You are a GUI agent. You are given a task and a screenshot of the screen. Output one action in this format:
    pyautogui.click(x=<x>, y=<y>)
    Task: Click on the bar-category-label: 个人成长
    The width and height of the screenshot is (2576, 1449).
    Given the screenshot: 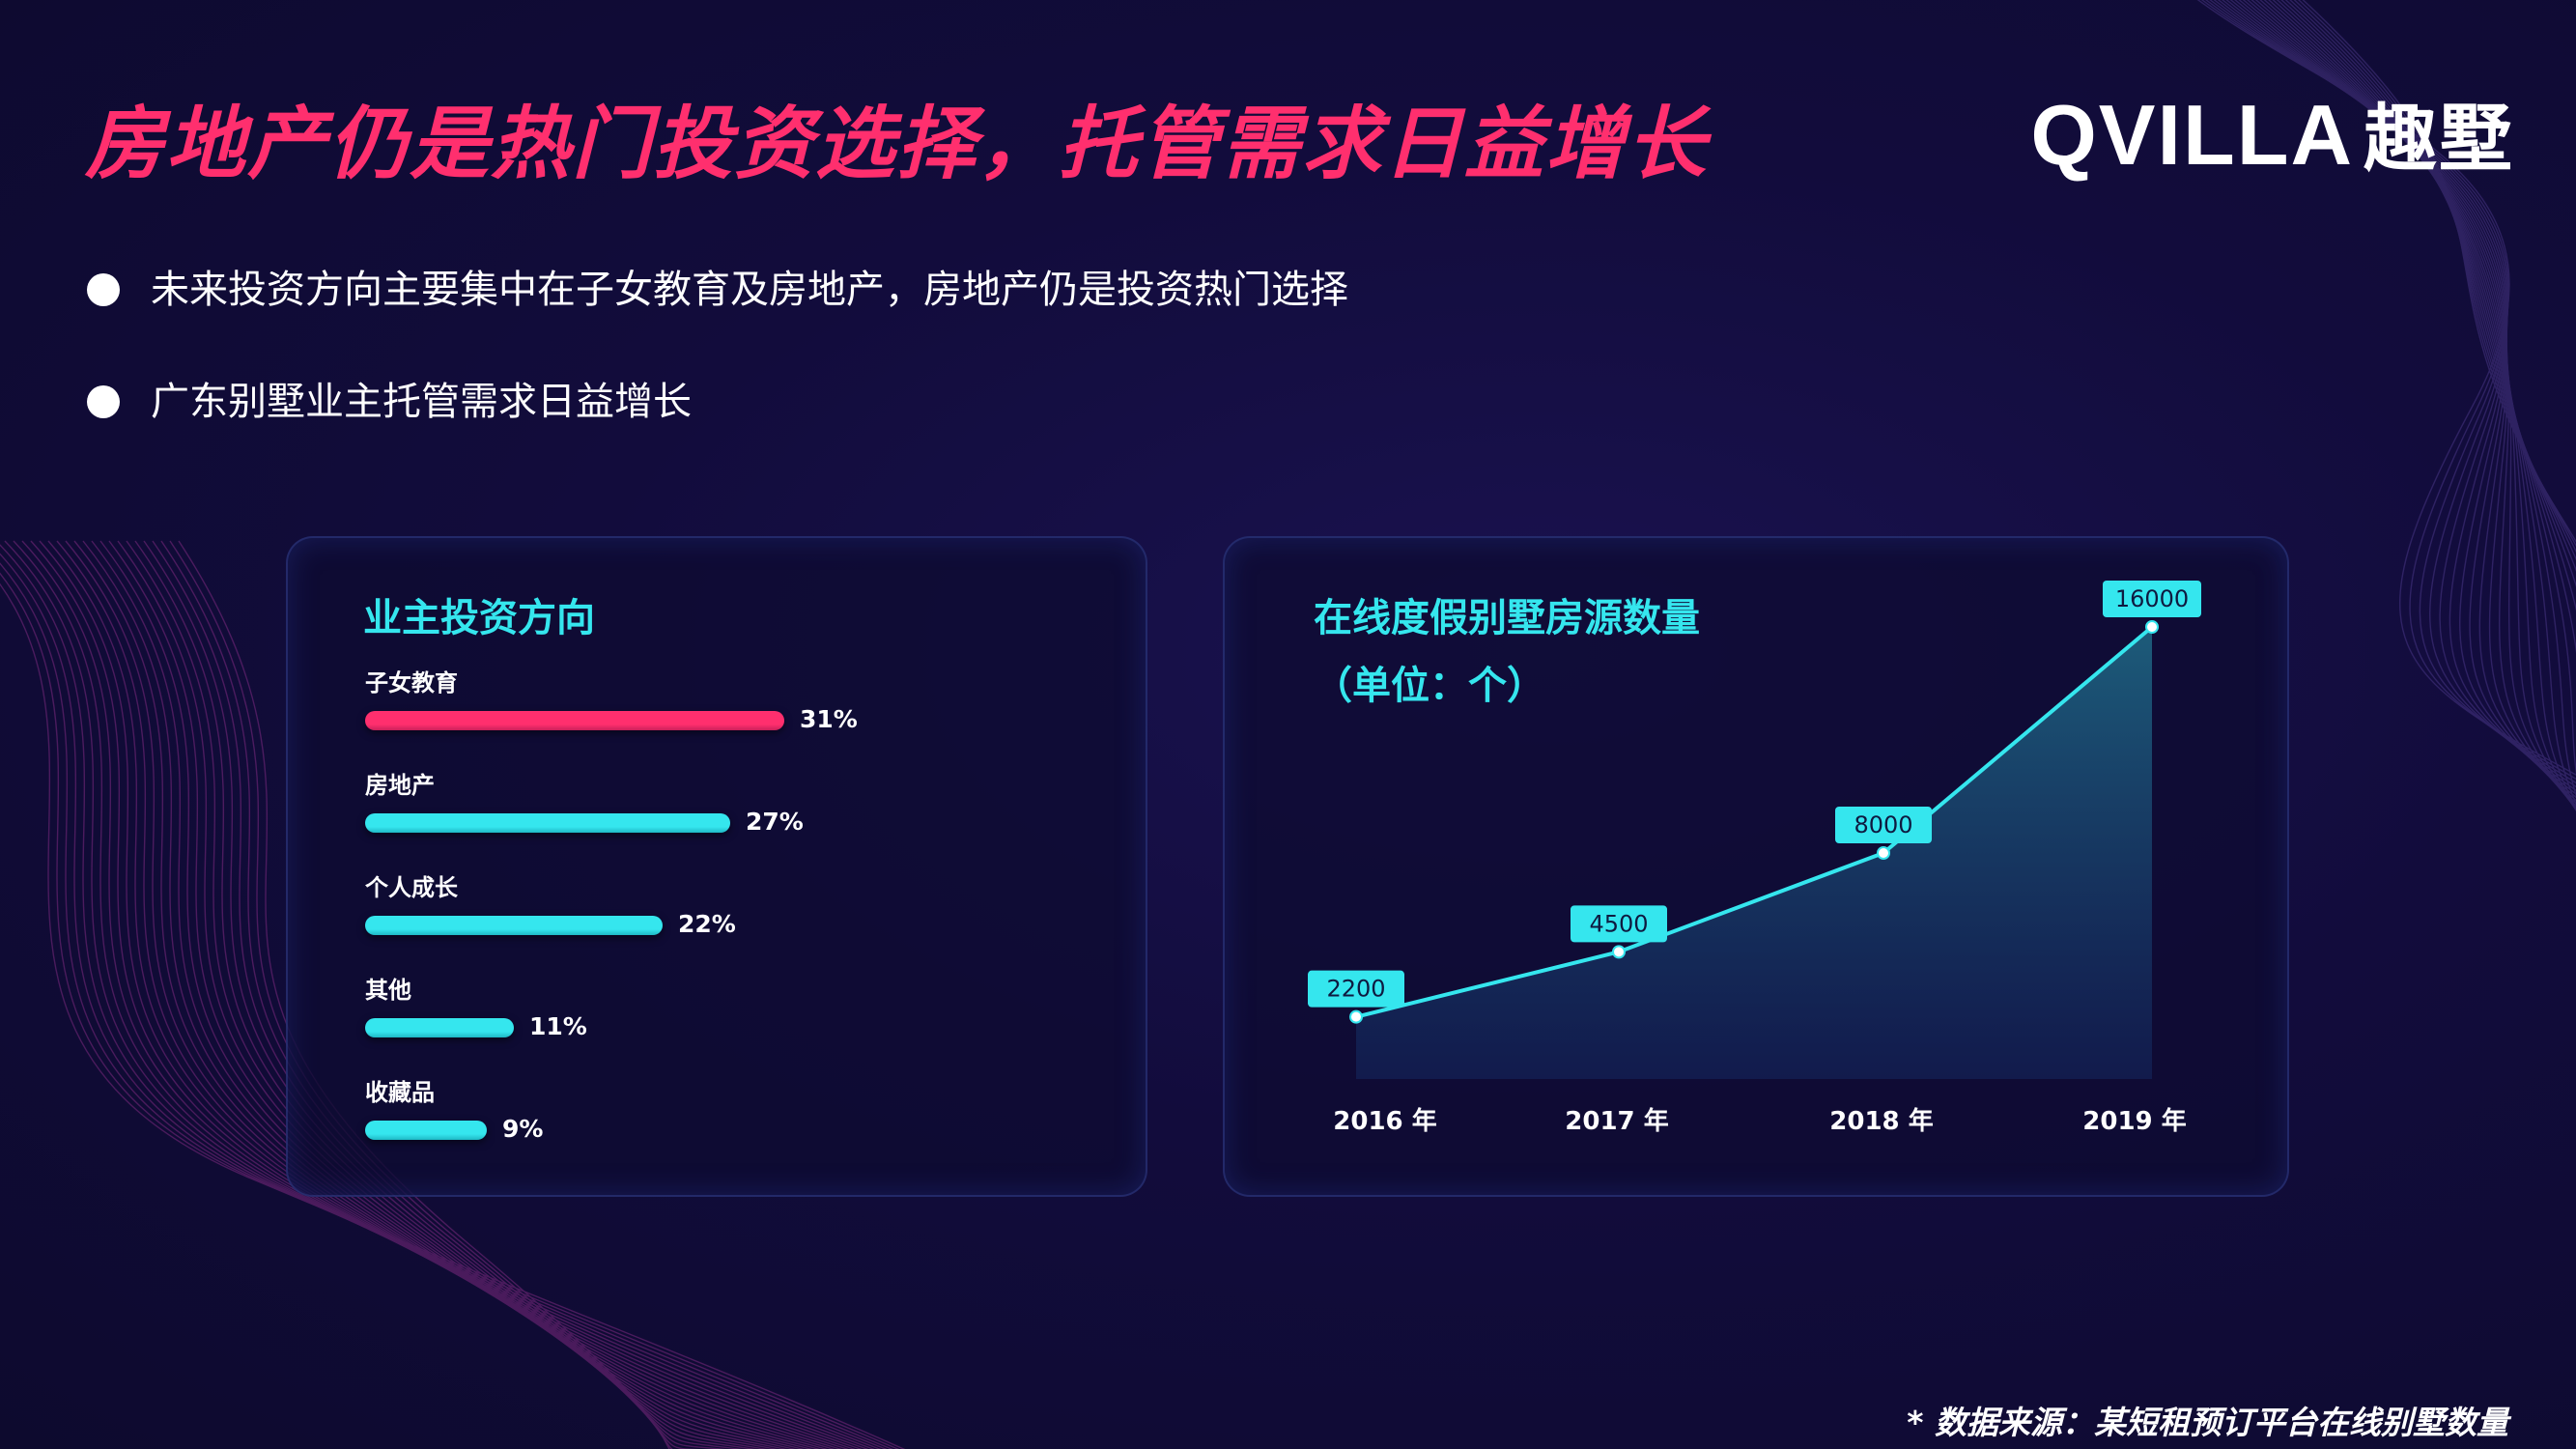 What is the action you would take?
    pyautogui.click(x=411, y=887)
    